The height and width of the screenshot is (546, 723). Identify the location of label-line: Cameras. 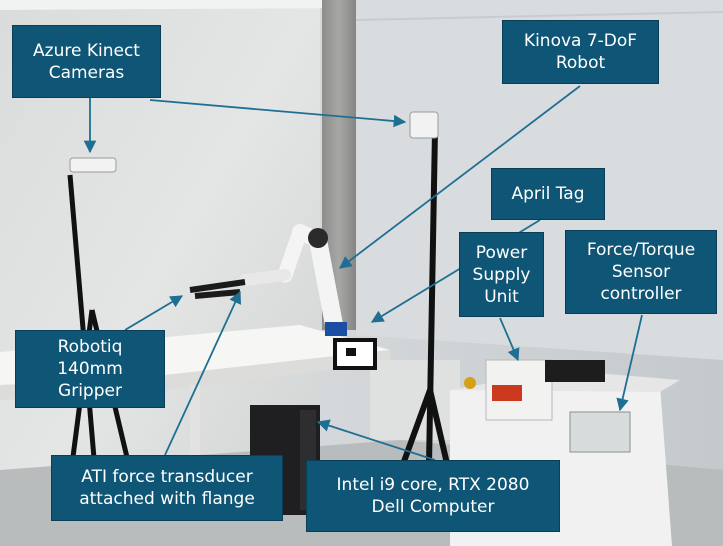
(86, 72).